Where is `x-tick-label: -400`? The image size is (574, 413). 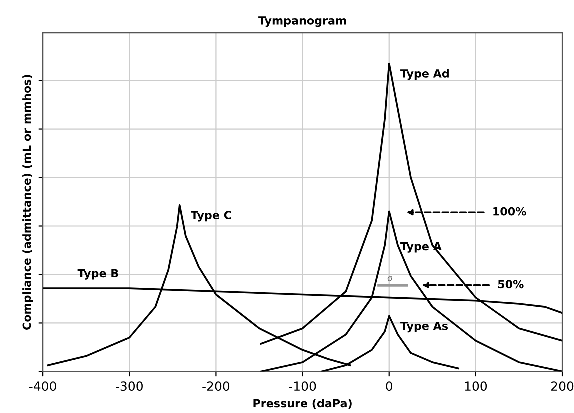 x-tick-label: -400 is located at coordinates (42, 387).